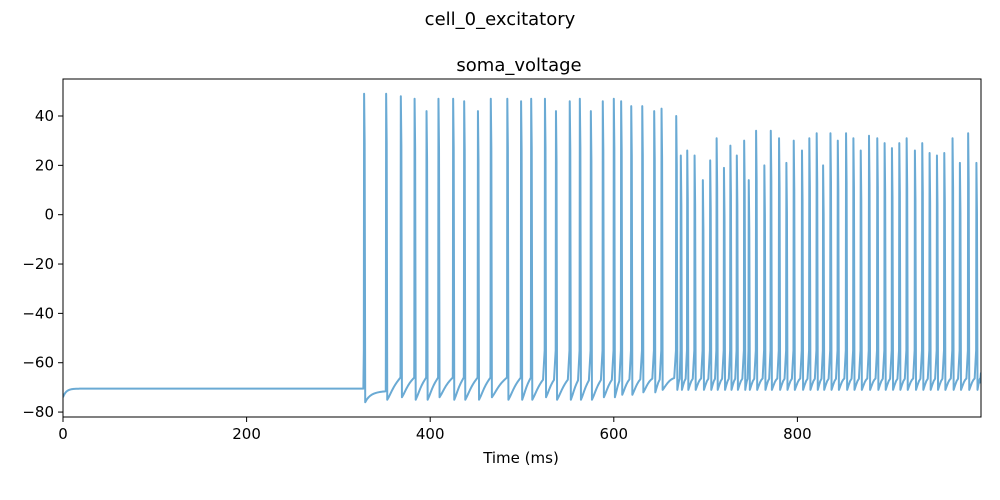  I want to click on y-tick-label: 0, so click(49, 215).